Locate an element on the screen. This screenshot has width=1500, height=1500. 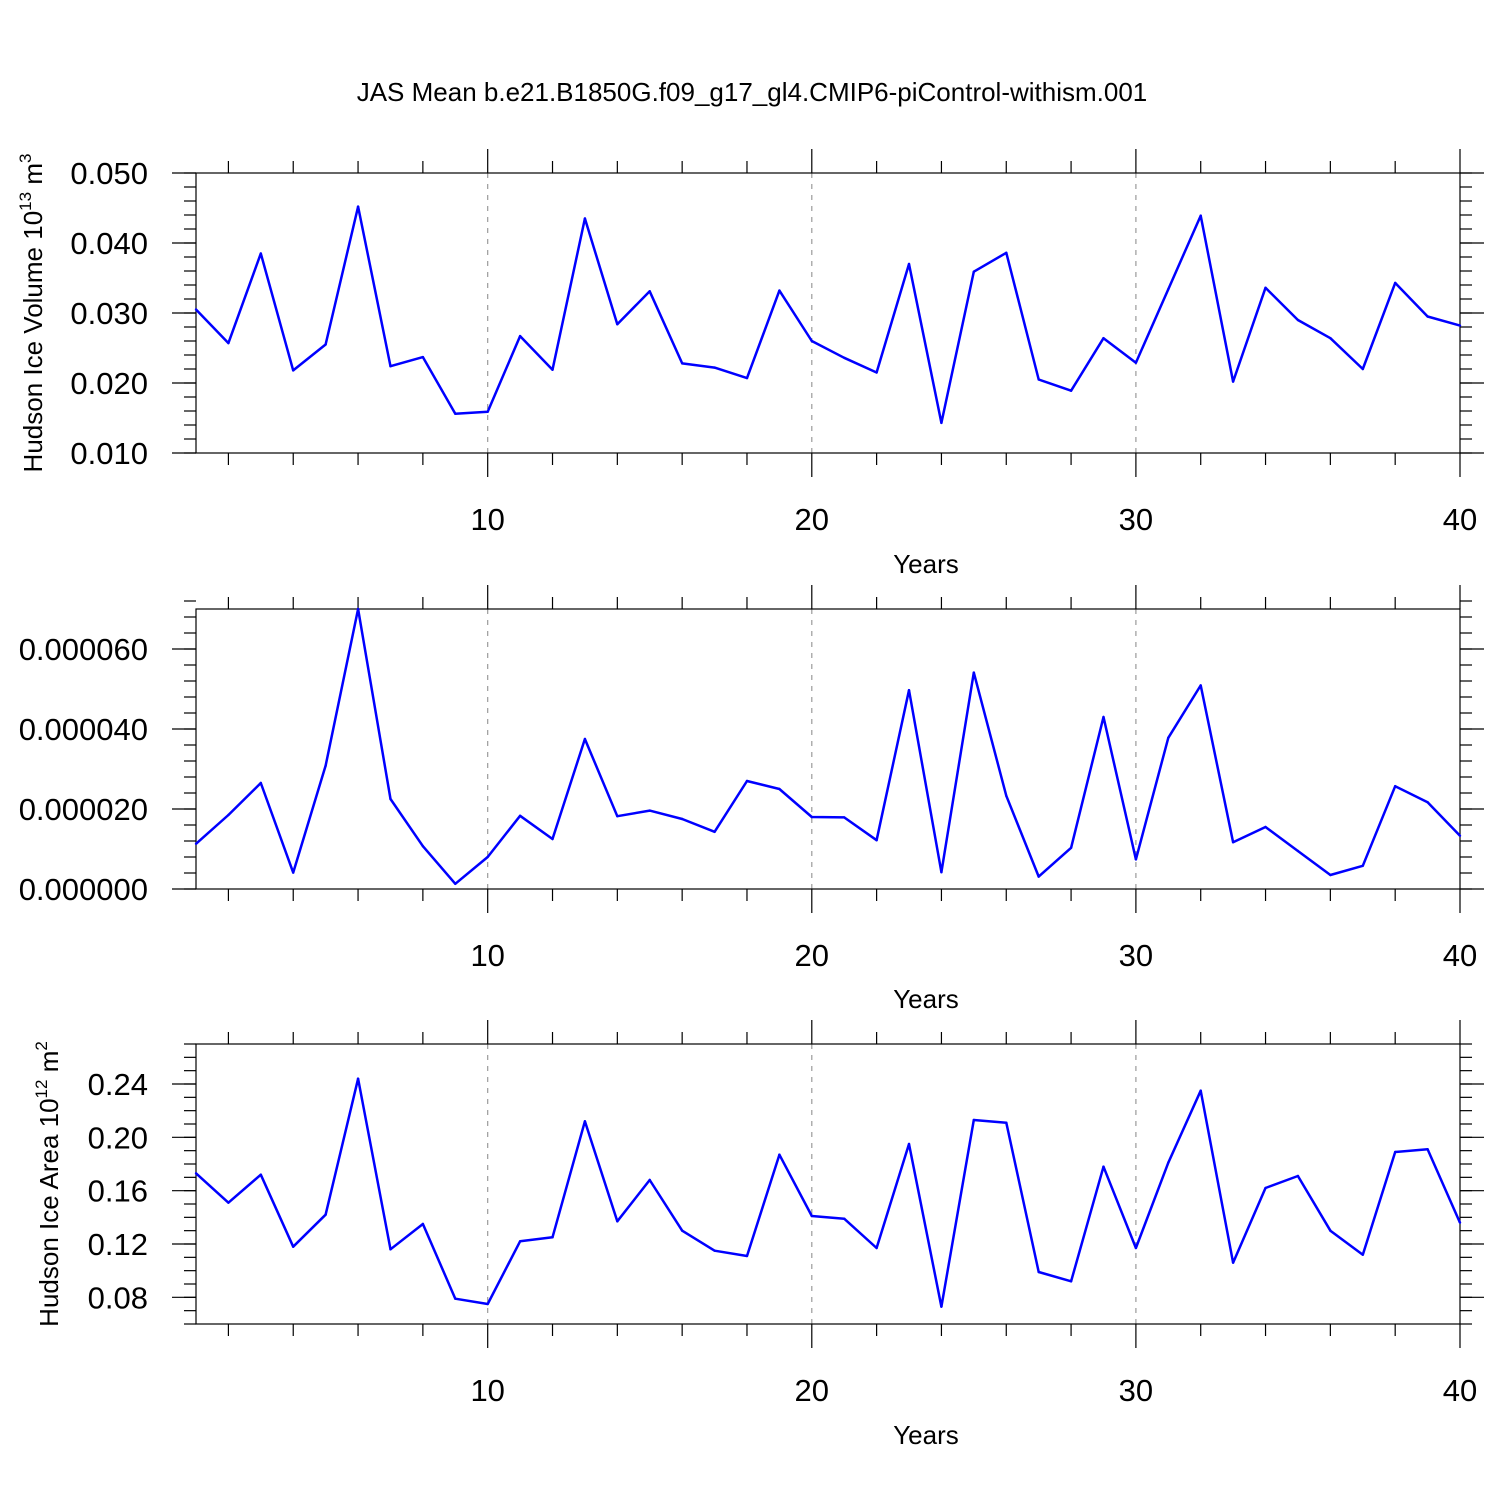
chart-2-y-tick-label: 0.000000 is located at coordinates (83, 889).